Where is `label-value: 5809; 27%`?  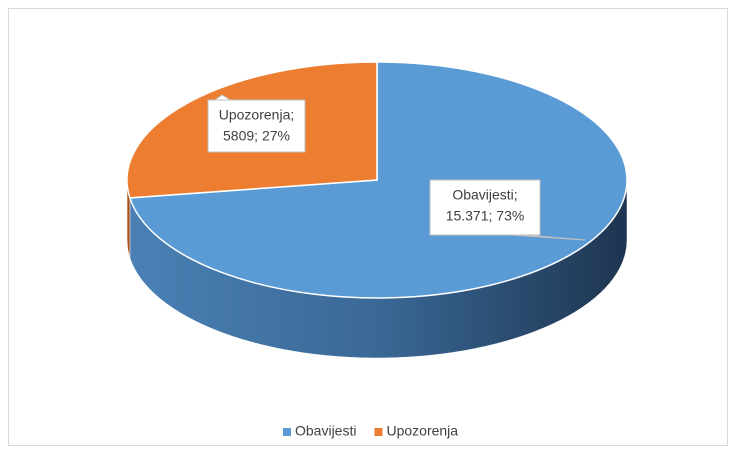
label-value: 5809; 27% is located at coordinates (256, 136).